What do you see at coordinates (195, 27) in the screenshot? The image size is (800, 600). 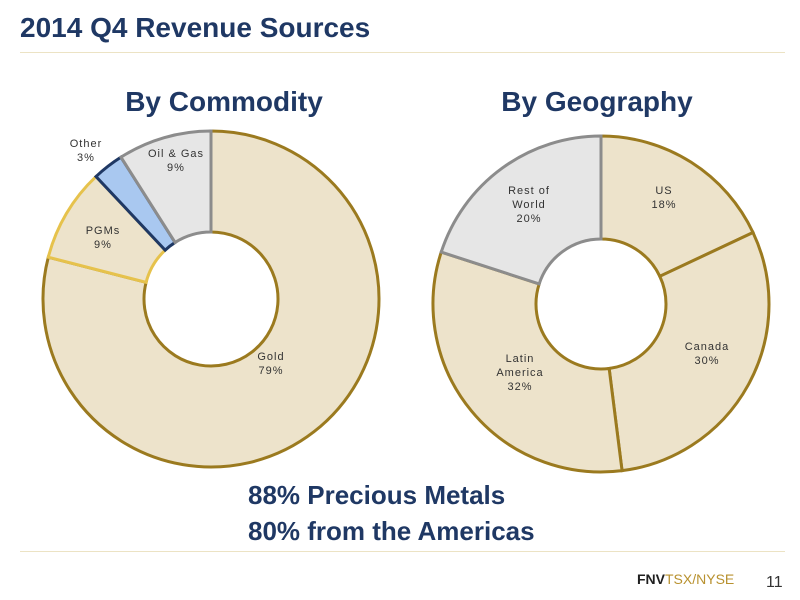 I see `slide-title: 2014 Q4 Revenue Sources` at bounding box center [195, 27].